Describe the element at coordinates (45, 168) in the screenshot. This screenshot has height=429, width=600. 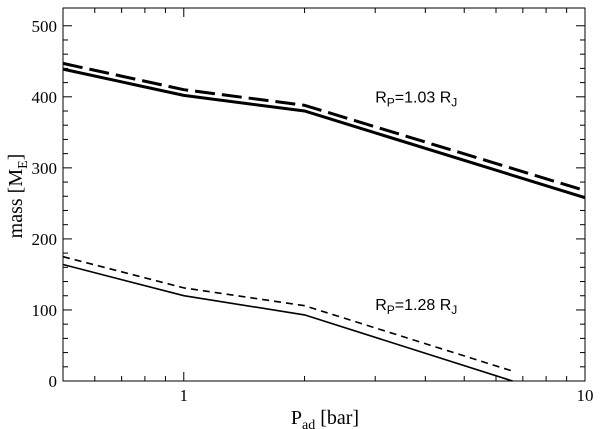
I see `y-tick-label: 300` at that location.